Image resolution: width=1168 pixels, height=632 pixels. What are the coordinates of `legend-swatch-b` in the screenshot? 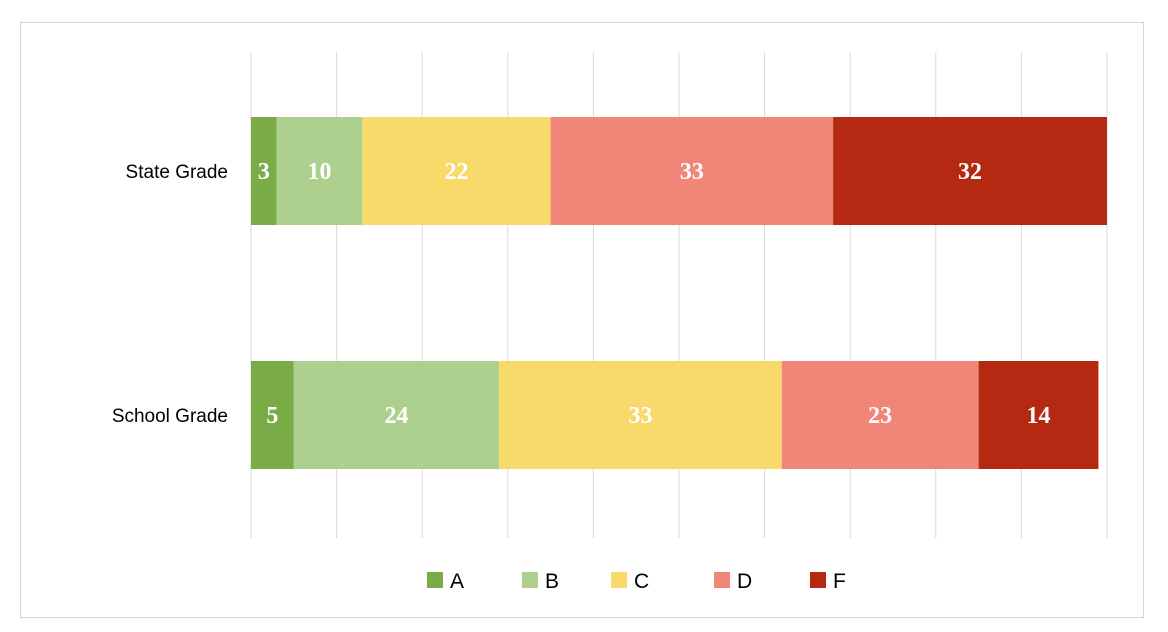 It's located at (530, 580).